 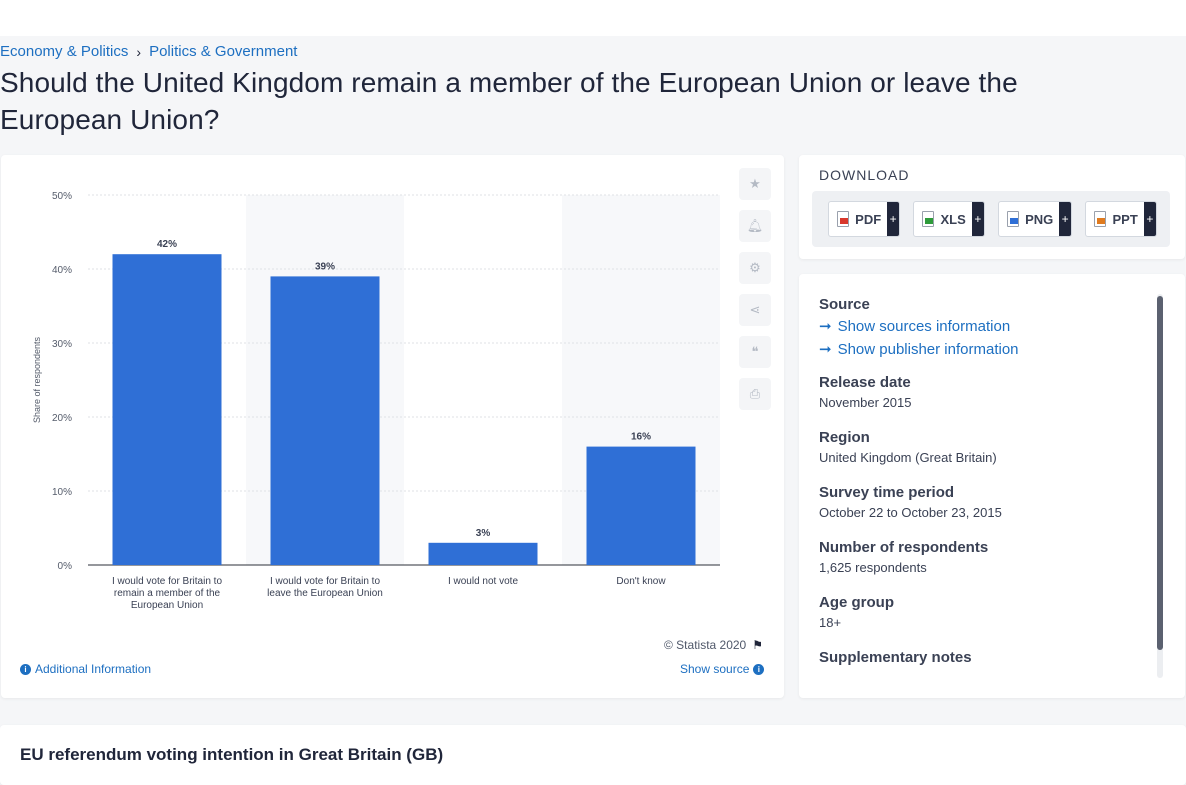 I want to click on star-icon: ★, so click(x=755, y=184).